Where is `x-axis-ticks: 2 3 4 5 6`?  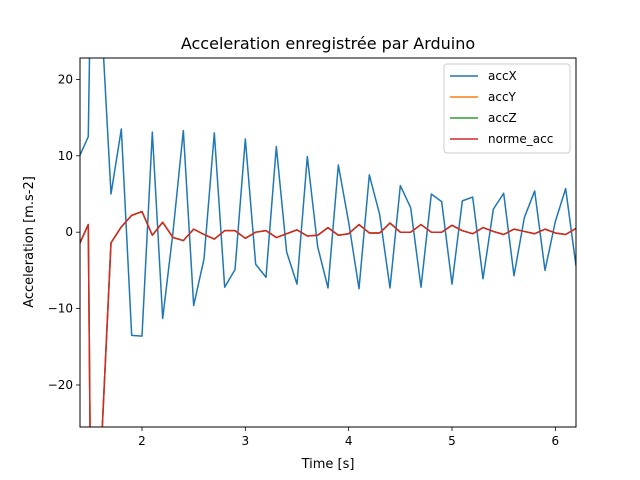
x-axis-ticks: 2 3 4 5 6 is located at coordinates (348, 437).